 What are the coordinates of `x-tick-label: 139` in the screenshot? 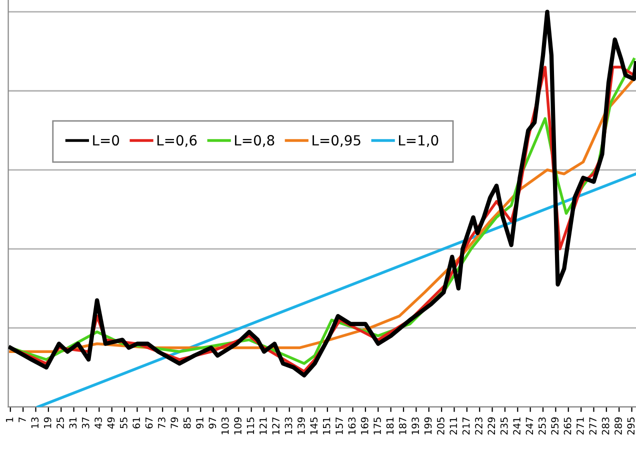 It's located at (301, 425).